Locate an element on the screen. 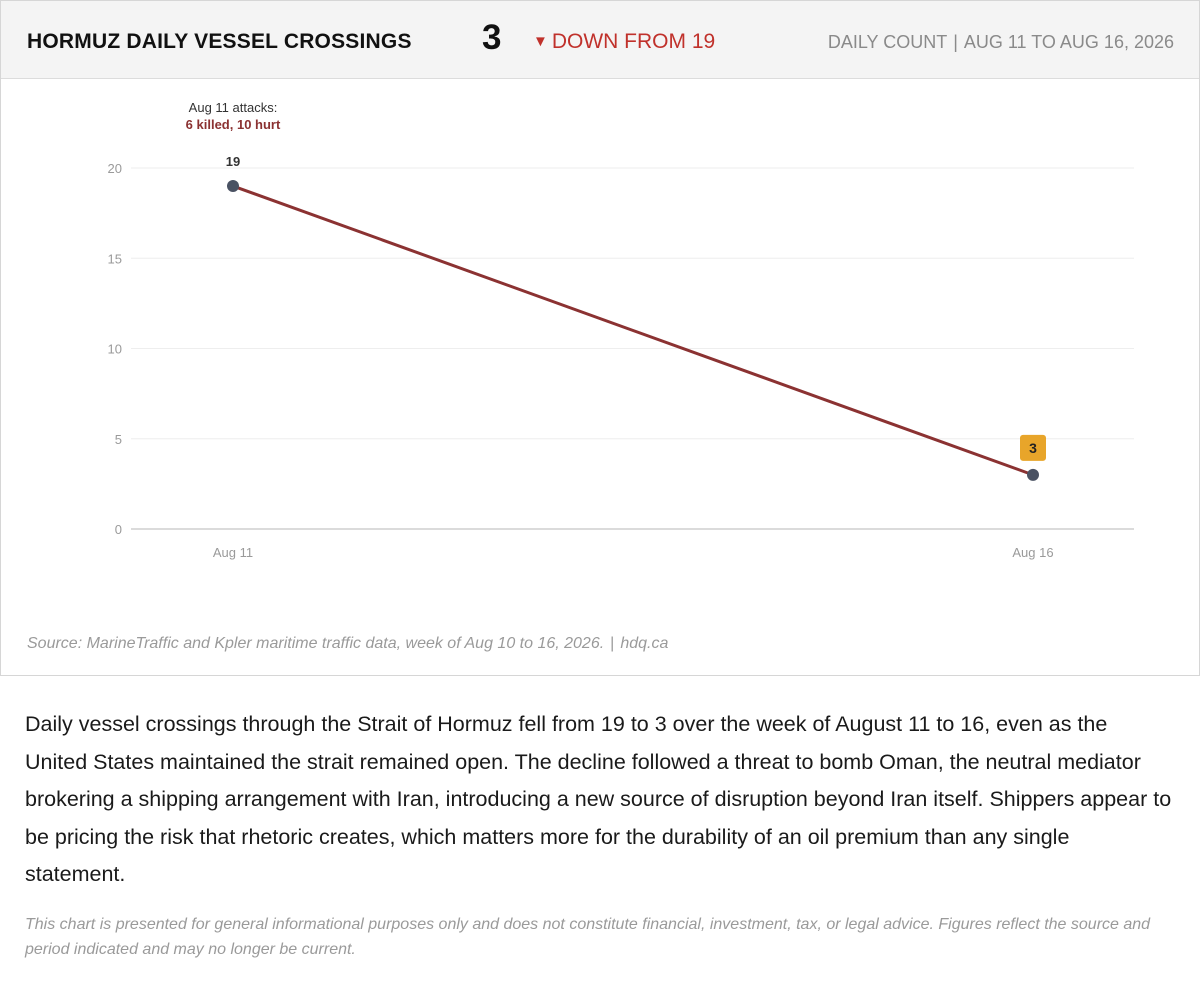 This screenshot has width=1200, height=1001. data-label: 3 is located at coordinates (1033, 448).